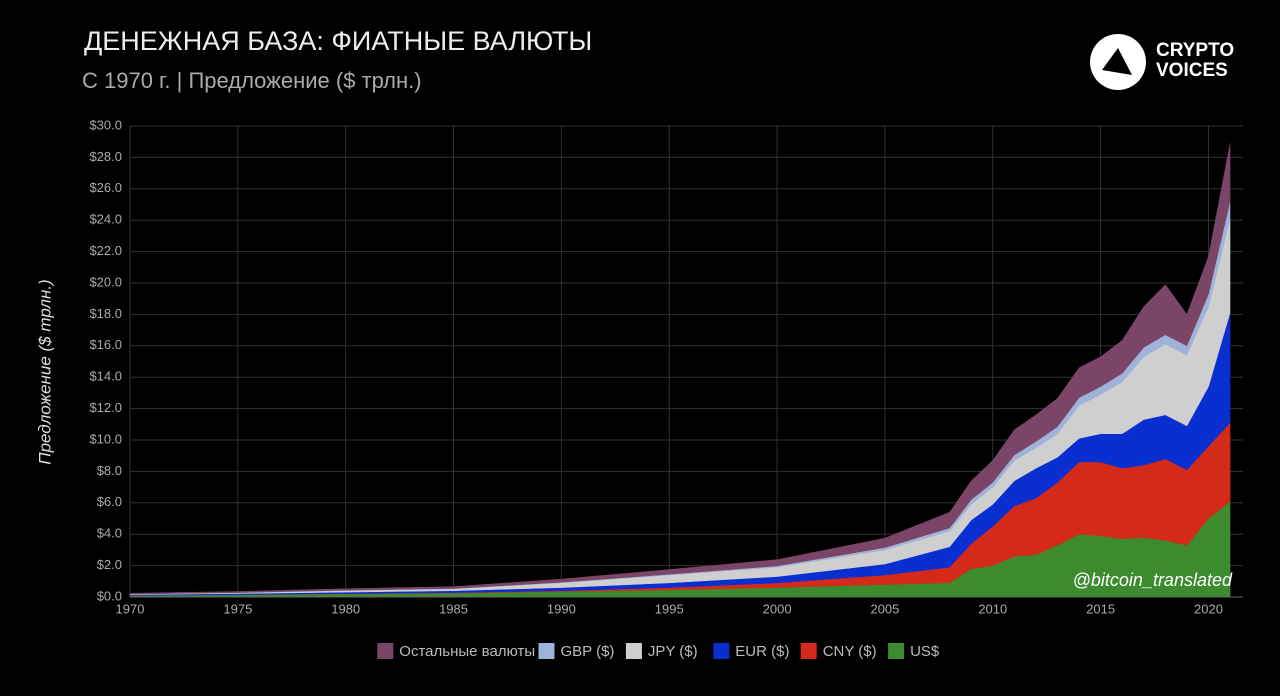 The height and width of the screenshot is (696, 1280). I want to click on legend-label: GBP ($), so click(588, 651).